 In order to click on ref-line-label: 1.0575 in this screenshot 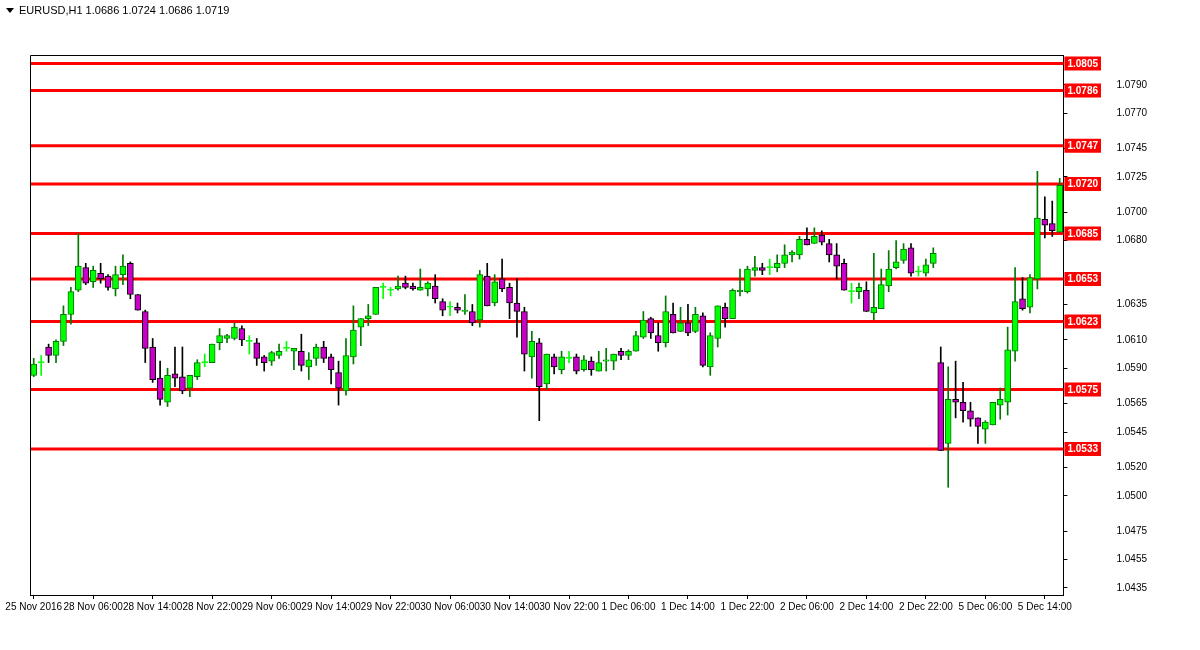, I will do `click(1083, 389)`.